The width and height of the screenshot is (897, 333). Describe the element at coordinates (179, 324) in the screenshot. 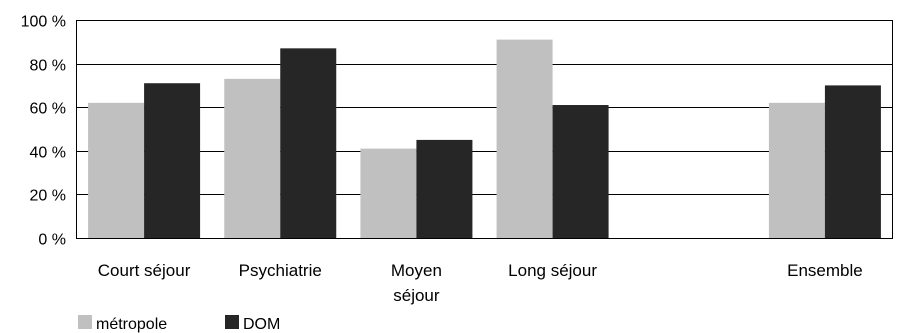

I see `legend: métropole DOM` at that location.